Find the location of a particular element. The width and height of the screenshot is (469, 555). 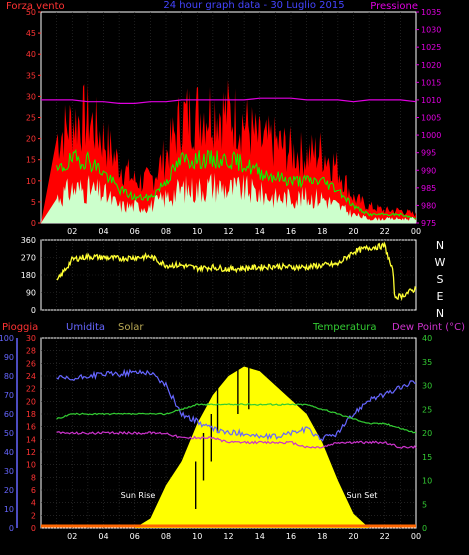

rain-tick-label: 16 is located at coordinates (31, 427).